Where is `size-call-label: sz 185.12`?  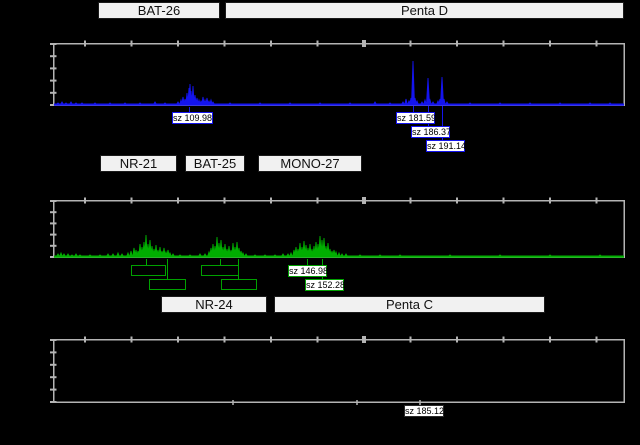
size-call-label: sz 185.12 is located at coordinates (424, 411).